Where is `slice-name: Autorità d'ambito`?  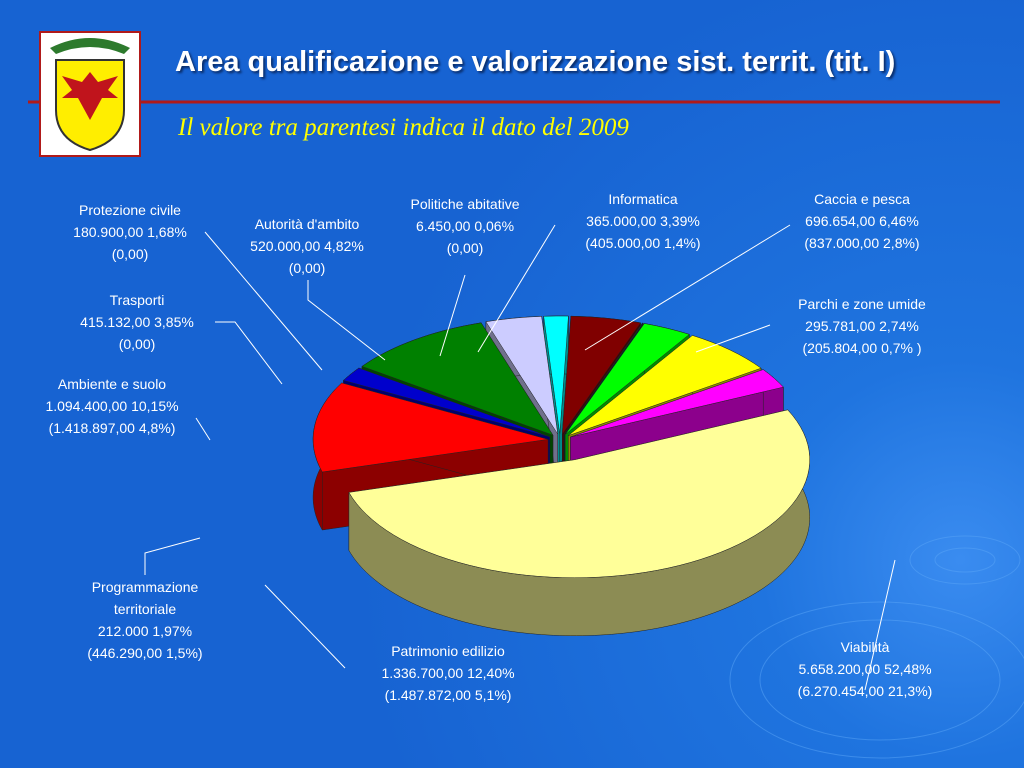
slice-name: Autorità d'ambito is located at coordinates (307, 224).